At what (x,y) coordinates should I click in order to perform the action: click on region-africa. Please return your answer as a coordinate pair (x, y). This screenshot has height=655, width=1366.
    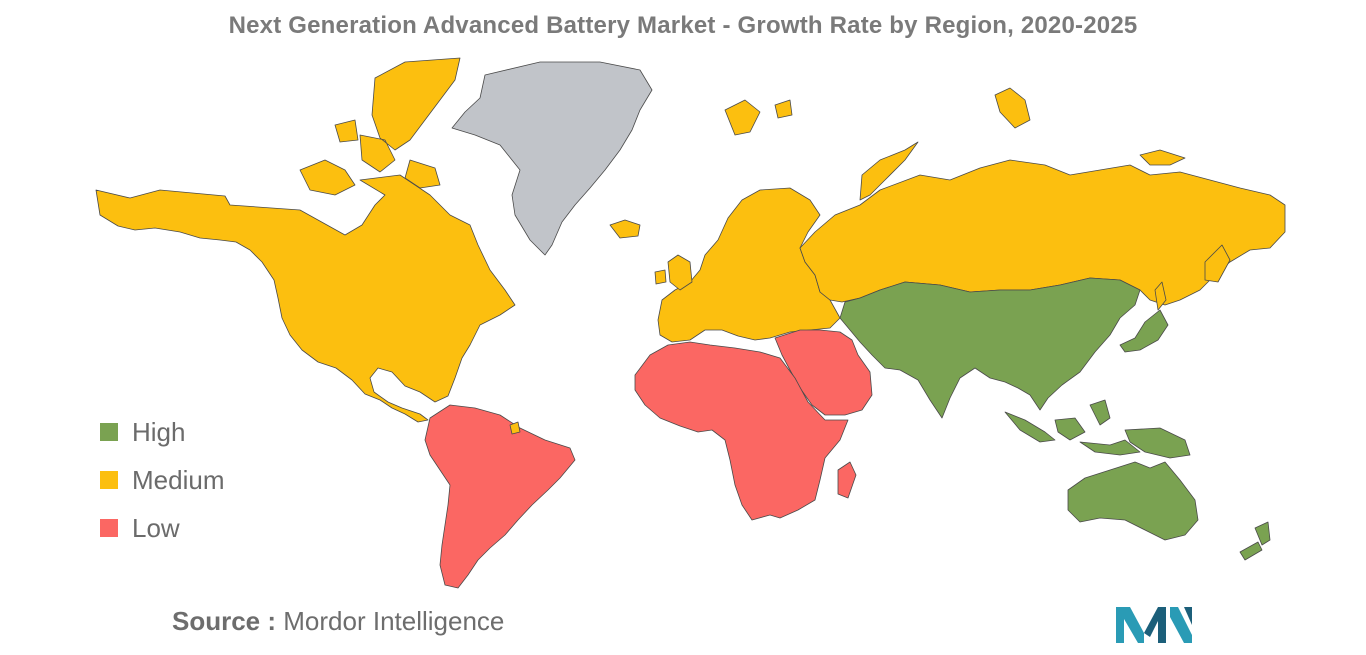
    Looking at the image, I should click on (741, 431).